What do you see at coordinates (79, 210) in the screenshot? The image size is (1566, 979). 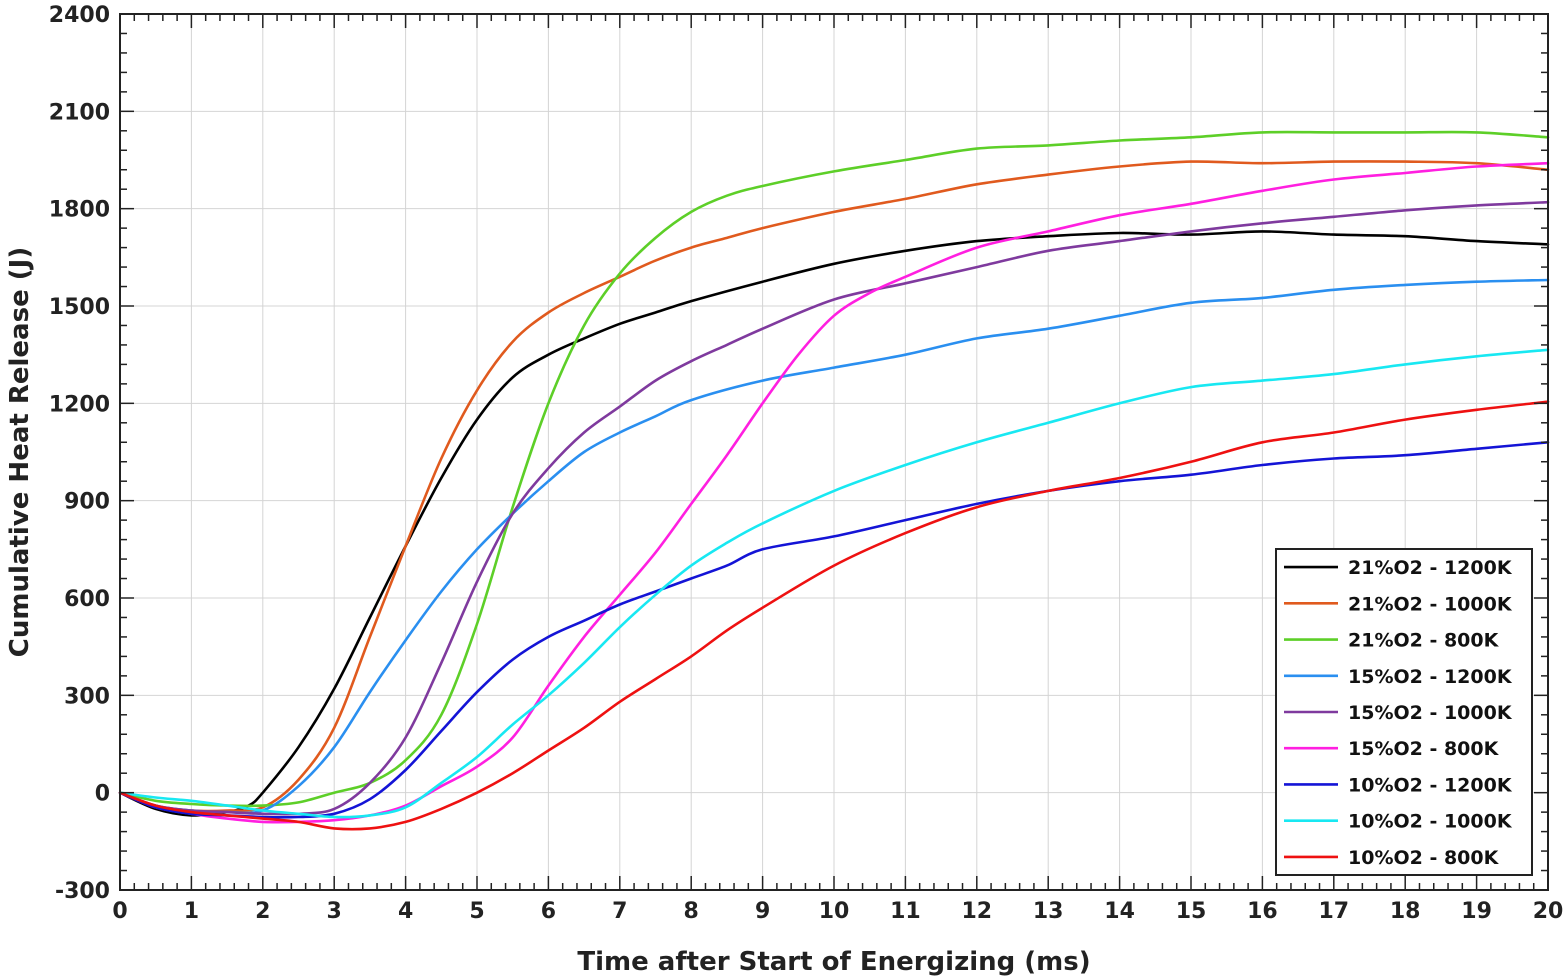 I see `y-tick-label: 1800` at bounding box center [79, 210].